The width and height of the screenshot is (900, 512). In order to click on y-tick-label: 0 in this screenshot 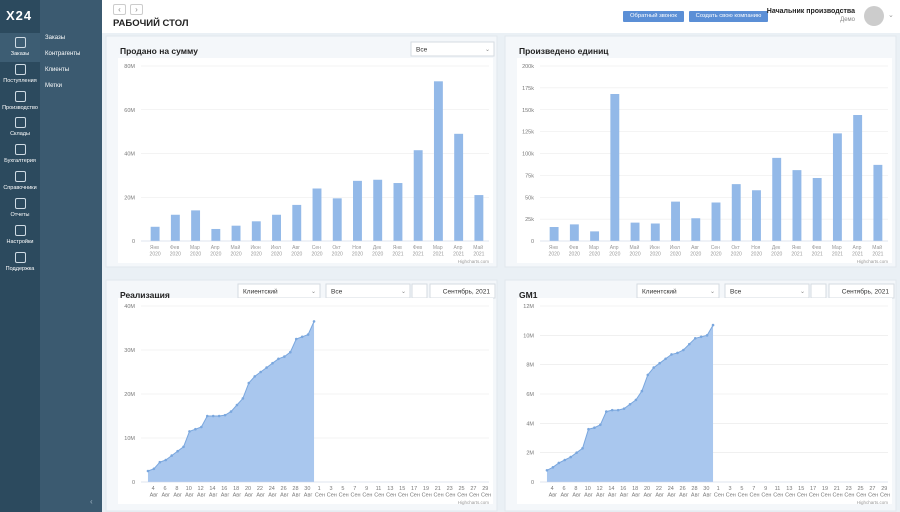, I will do `click(133, 483)`.